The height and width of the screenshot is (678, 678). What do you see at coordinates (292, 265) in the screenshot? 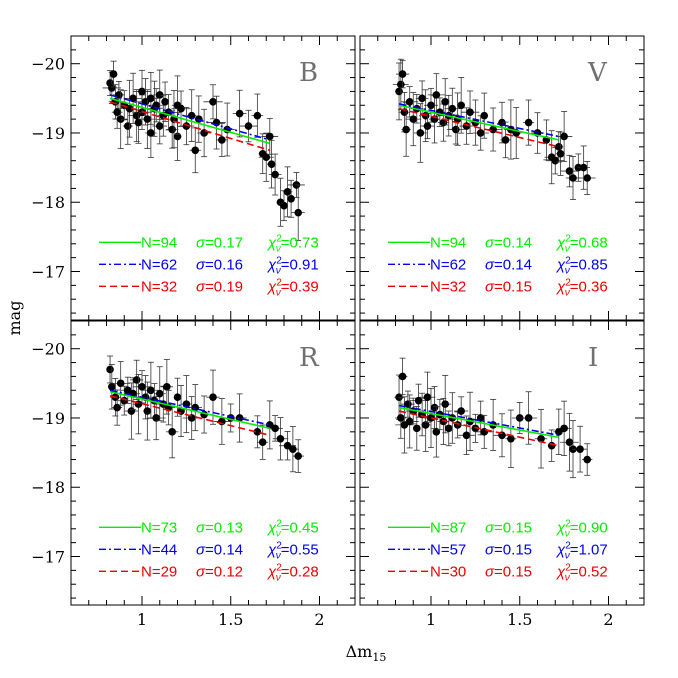
I see `legend-chi2: χ2 ν=0.91` at bounding box center [292, 265].